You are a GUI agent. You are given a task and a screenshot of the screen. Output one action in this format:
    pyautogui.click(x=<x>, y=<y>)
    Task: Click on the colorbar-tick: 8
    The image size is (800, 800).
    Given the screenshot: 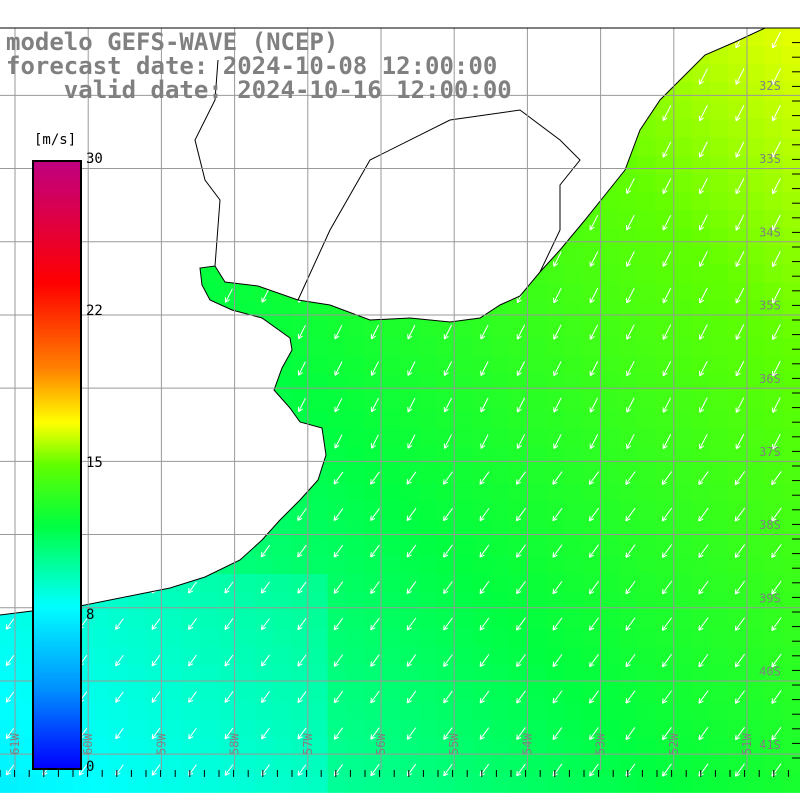 What is the action you would take?
    pyautogui.click(x=90, y=615)
    